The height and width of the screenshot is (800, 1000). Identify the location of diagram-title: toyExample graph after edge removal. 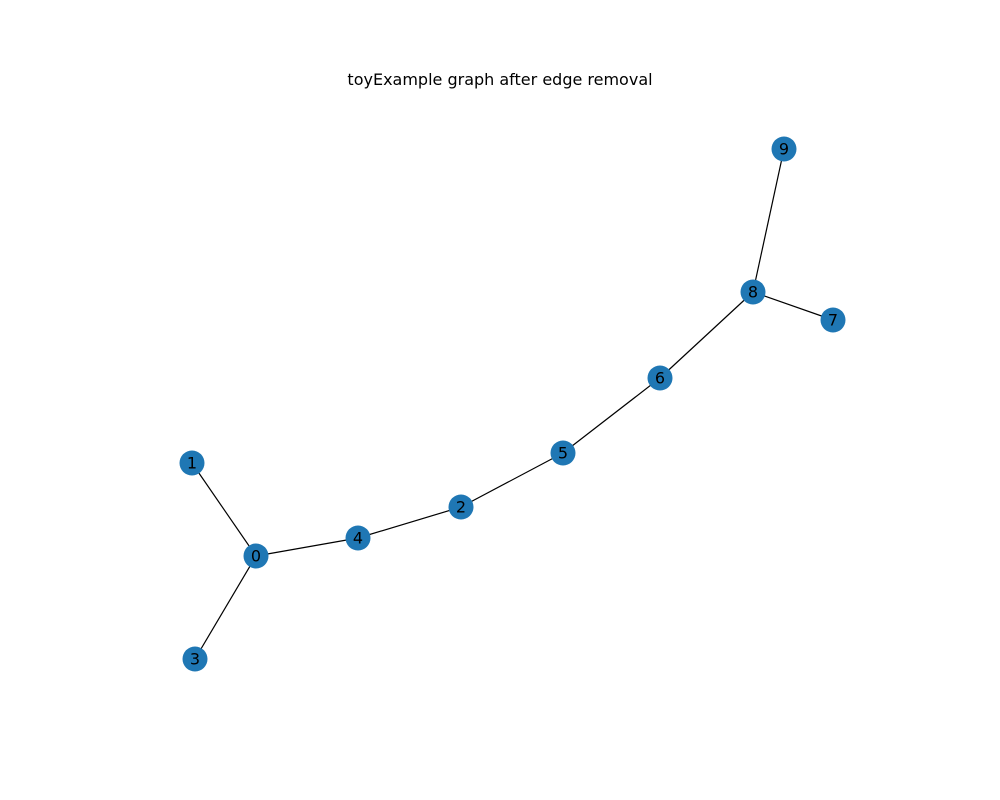
(500, 79).